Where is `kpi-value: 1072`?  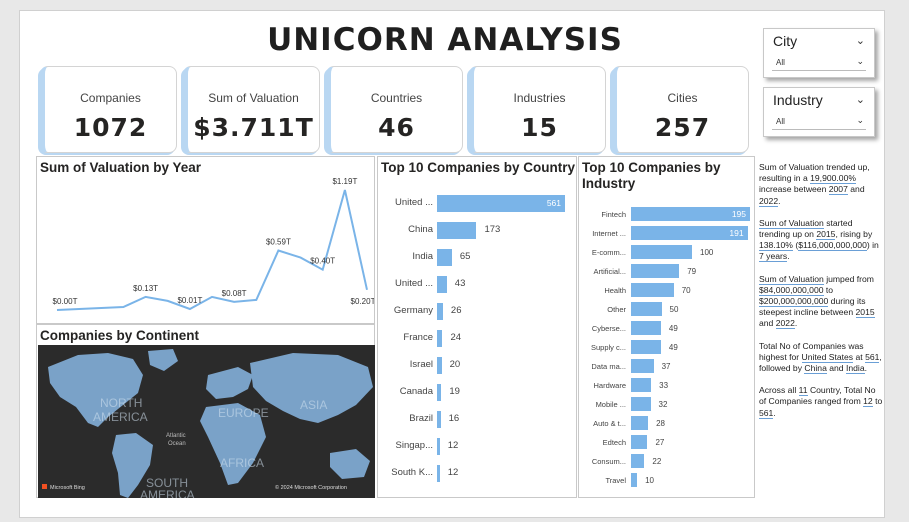
kpi-value: 1072 is located at coordinates (110, 127).